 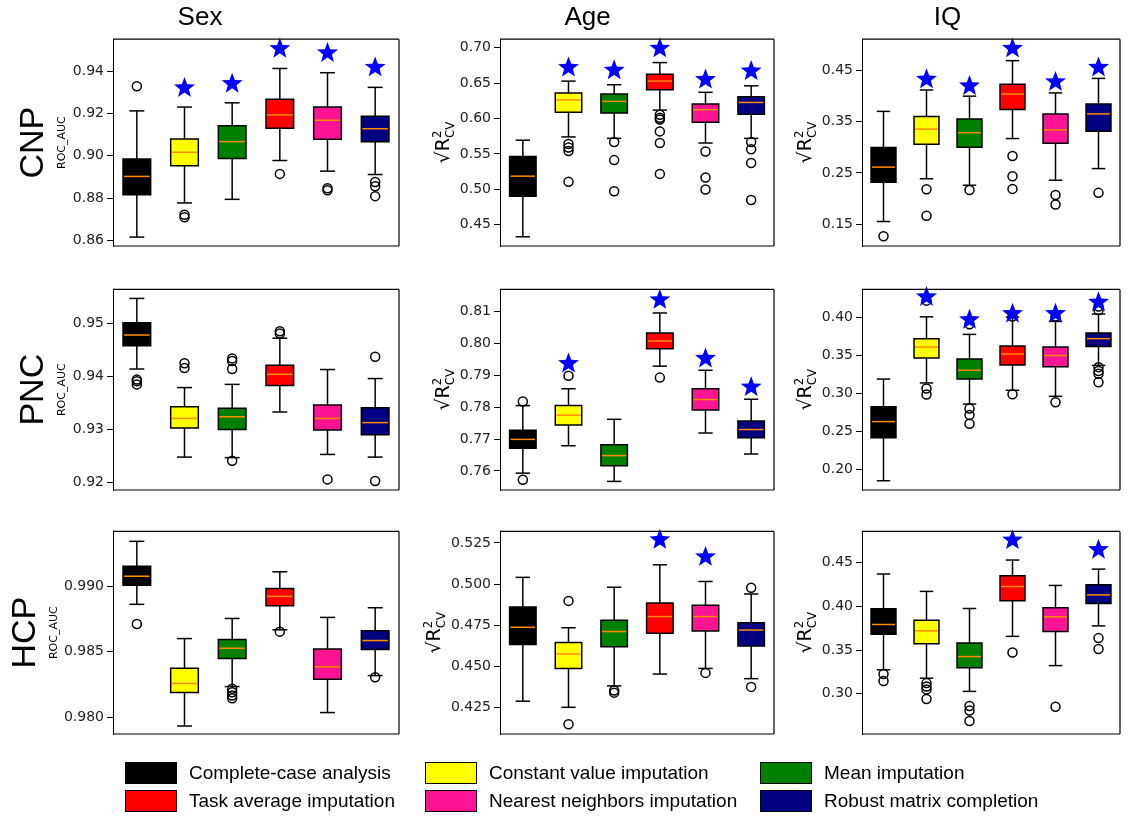 What do you see at coordinates (83, 650) in the screenshot?
I see `y-tick-label: 0.985` at bounding box center [83, 650].